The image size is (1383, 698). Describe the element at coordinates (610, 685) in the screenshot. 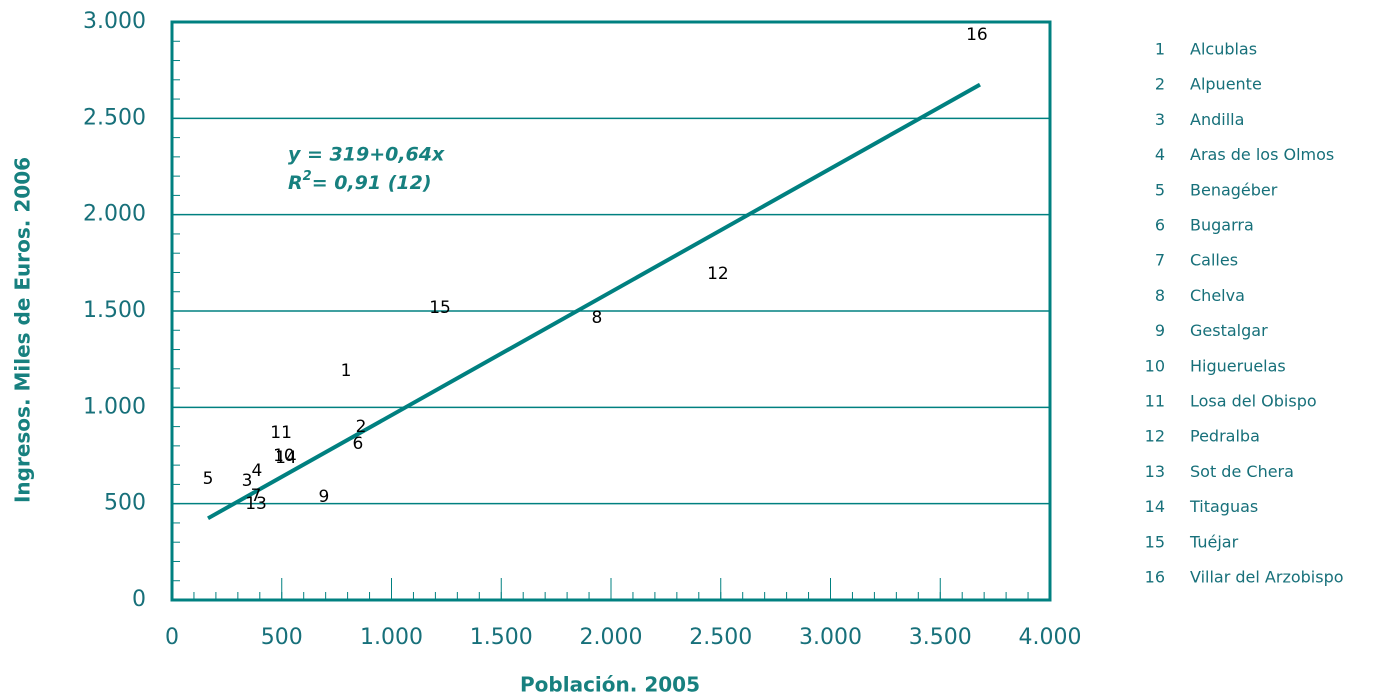

I see `x-axis-title: Población. 2005` at that location.